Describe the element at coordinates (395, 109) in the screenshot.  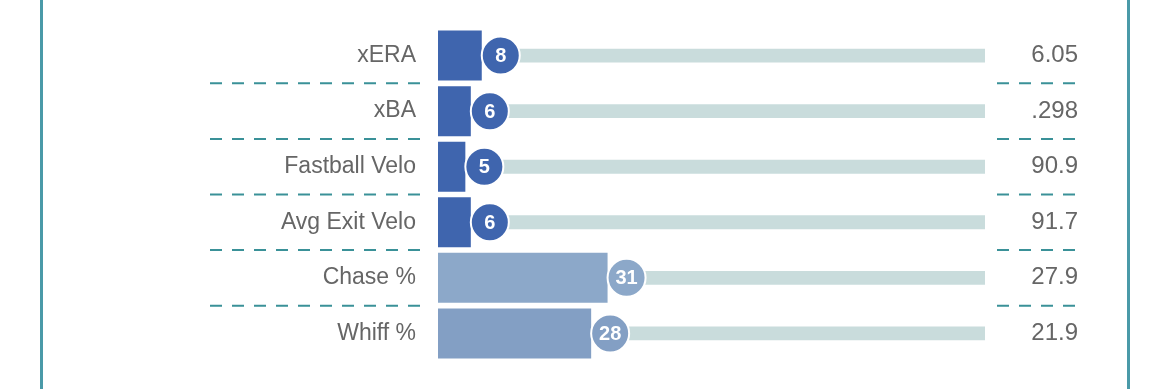
I see `y-tick-label: xBA` at that location.